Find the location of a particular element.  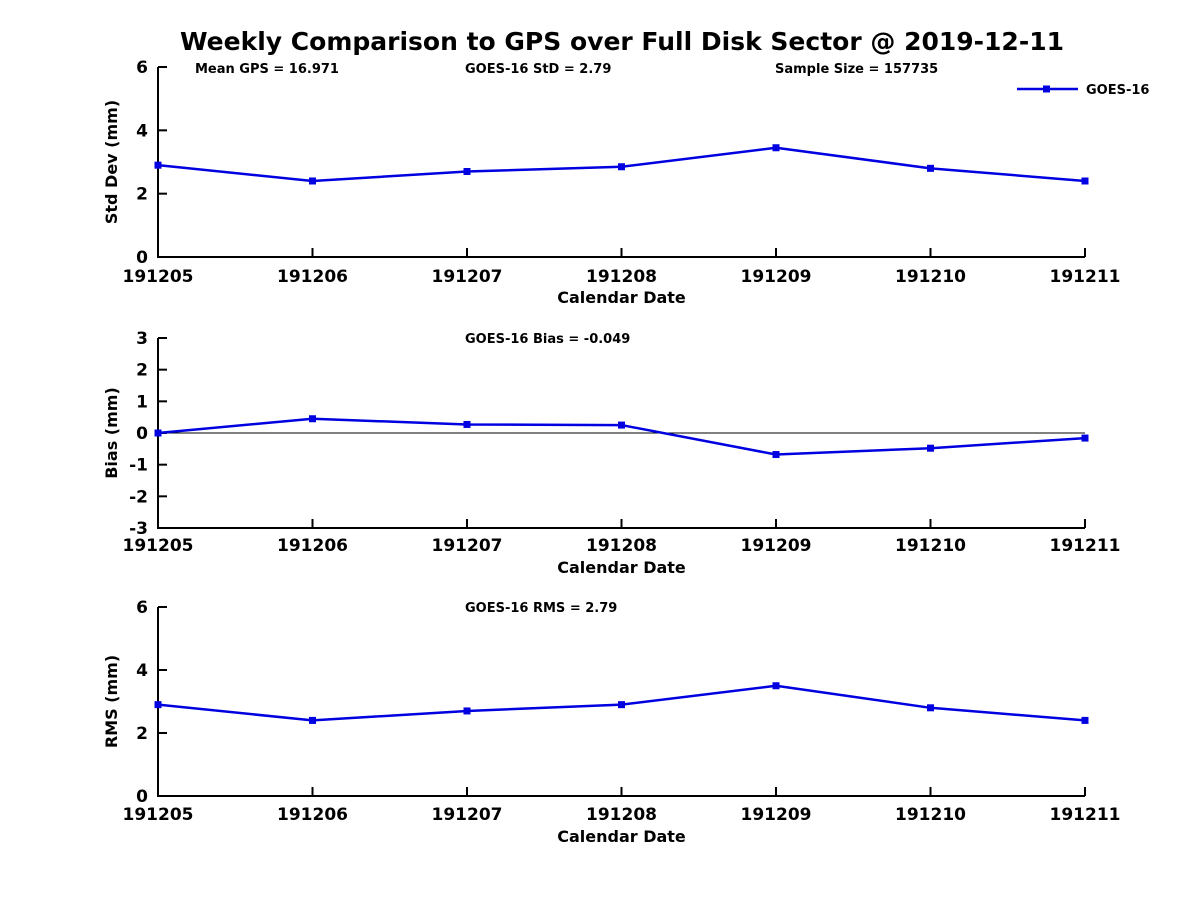

annotation-text: Mean GPS = 16.971 is located at coordinates (267, 69).